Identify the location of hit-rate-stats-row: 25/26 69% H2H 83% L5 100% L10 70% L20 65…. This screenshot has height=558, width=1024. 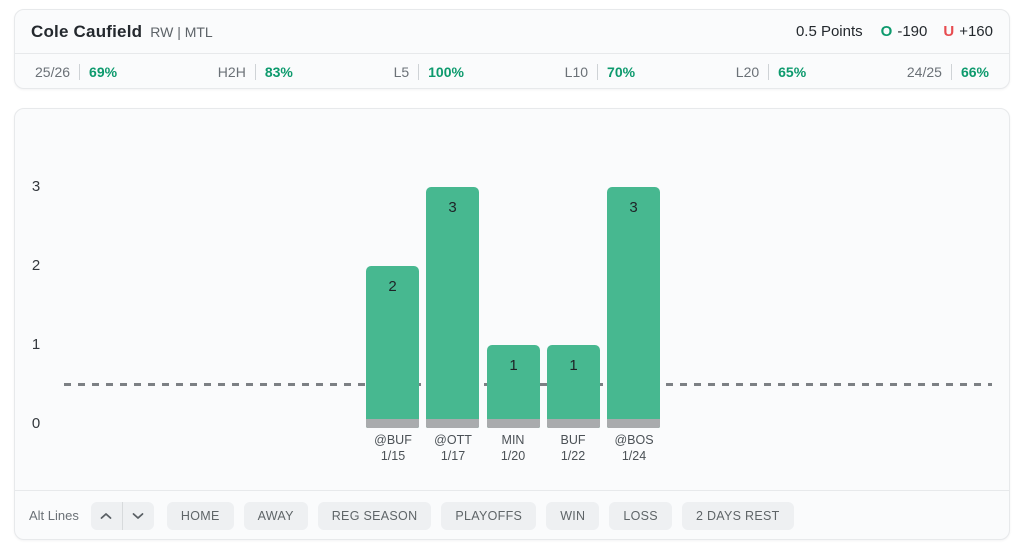
(512, 71).